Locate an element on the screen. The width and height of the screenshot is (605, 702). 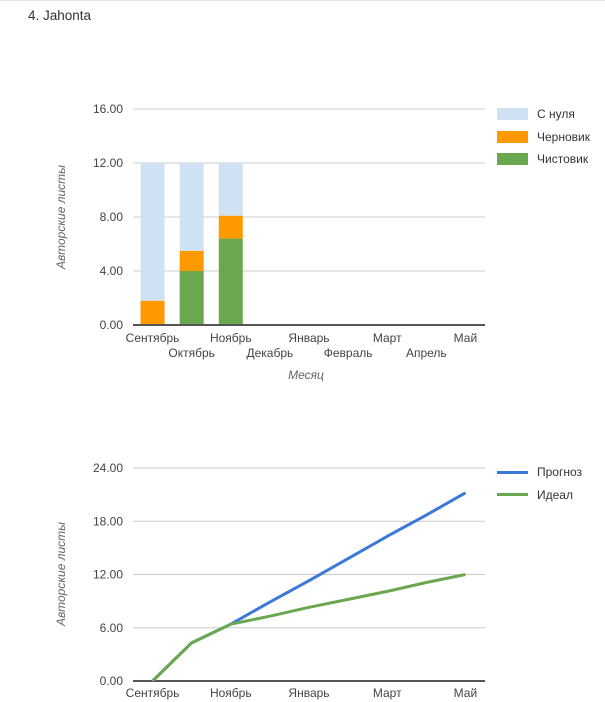
legend-item-forecast: Прогноз is located at coordinates (540, 472).